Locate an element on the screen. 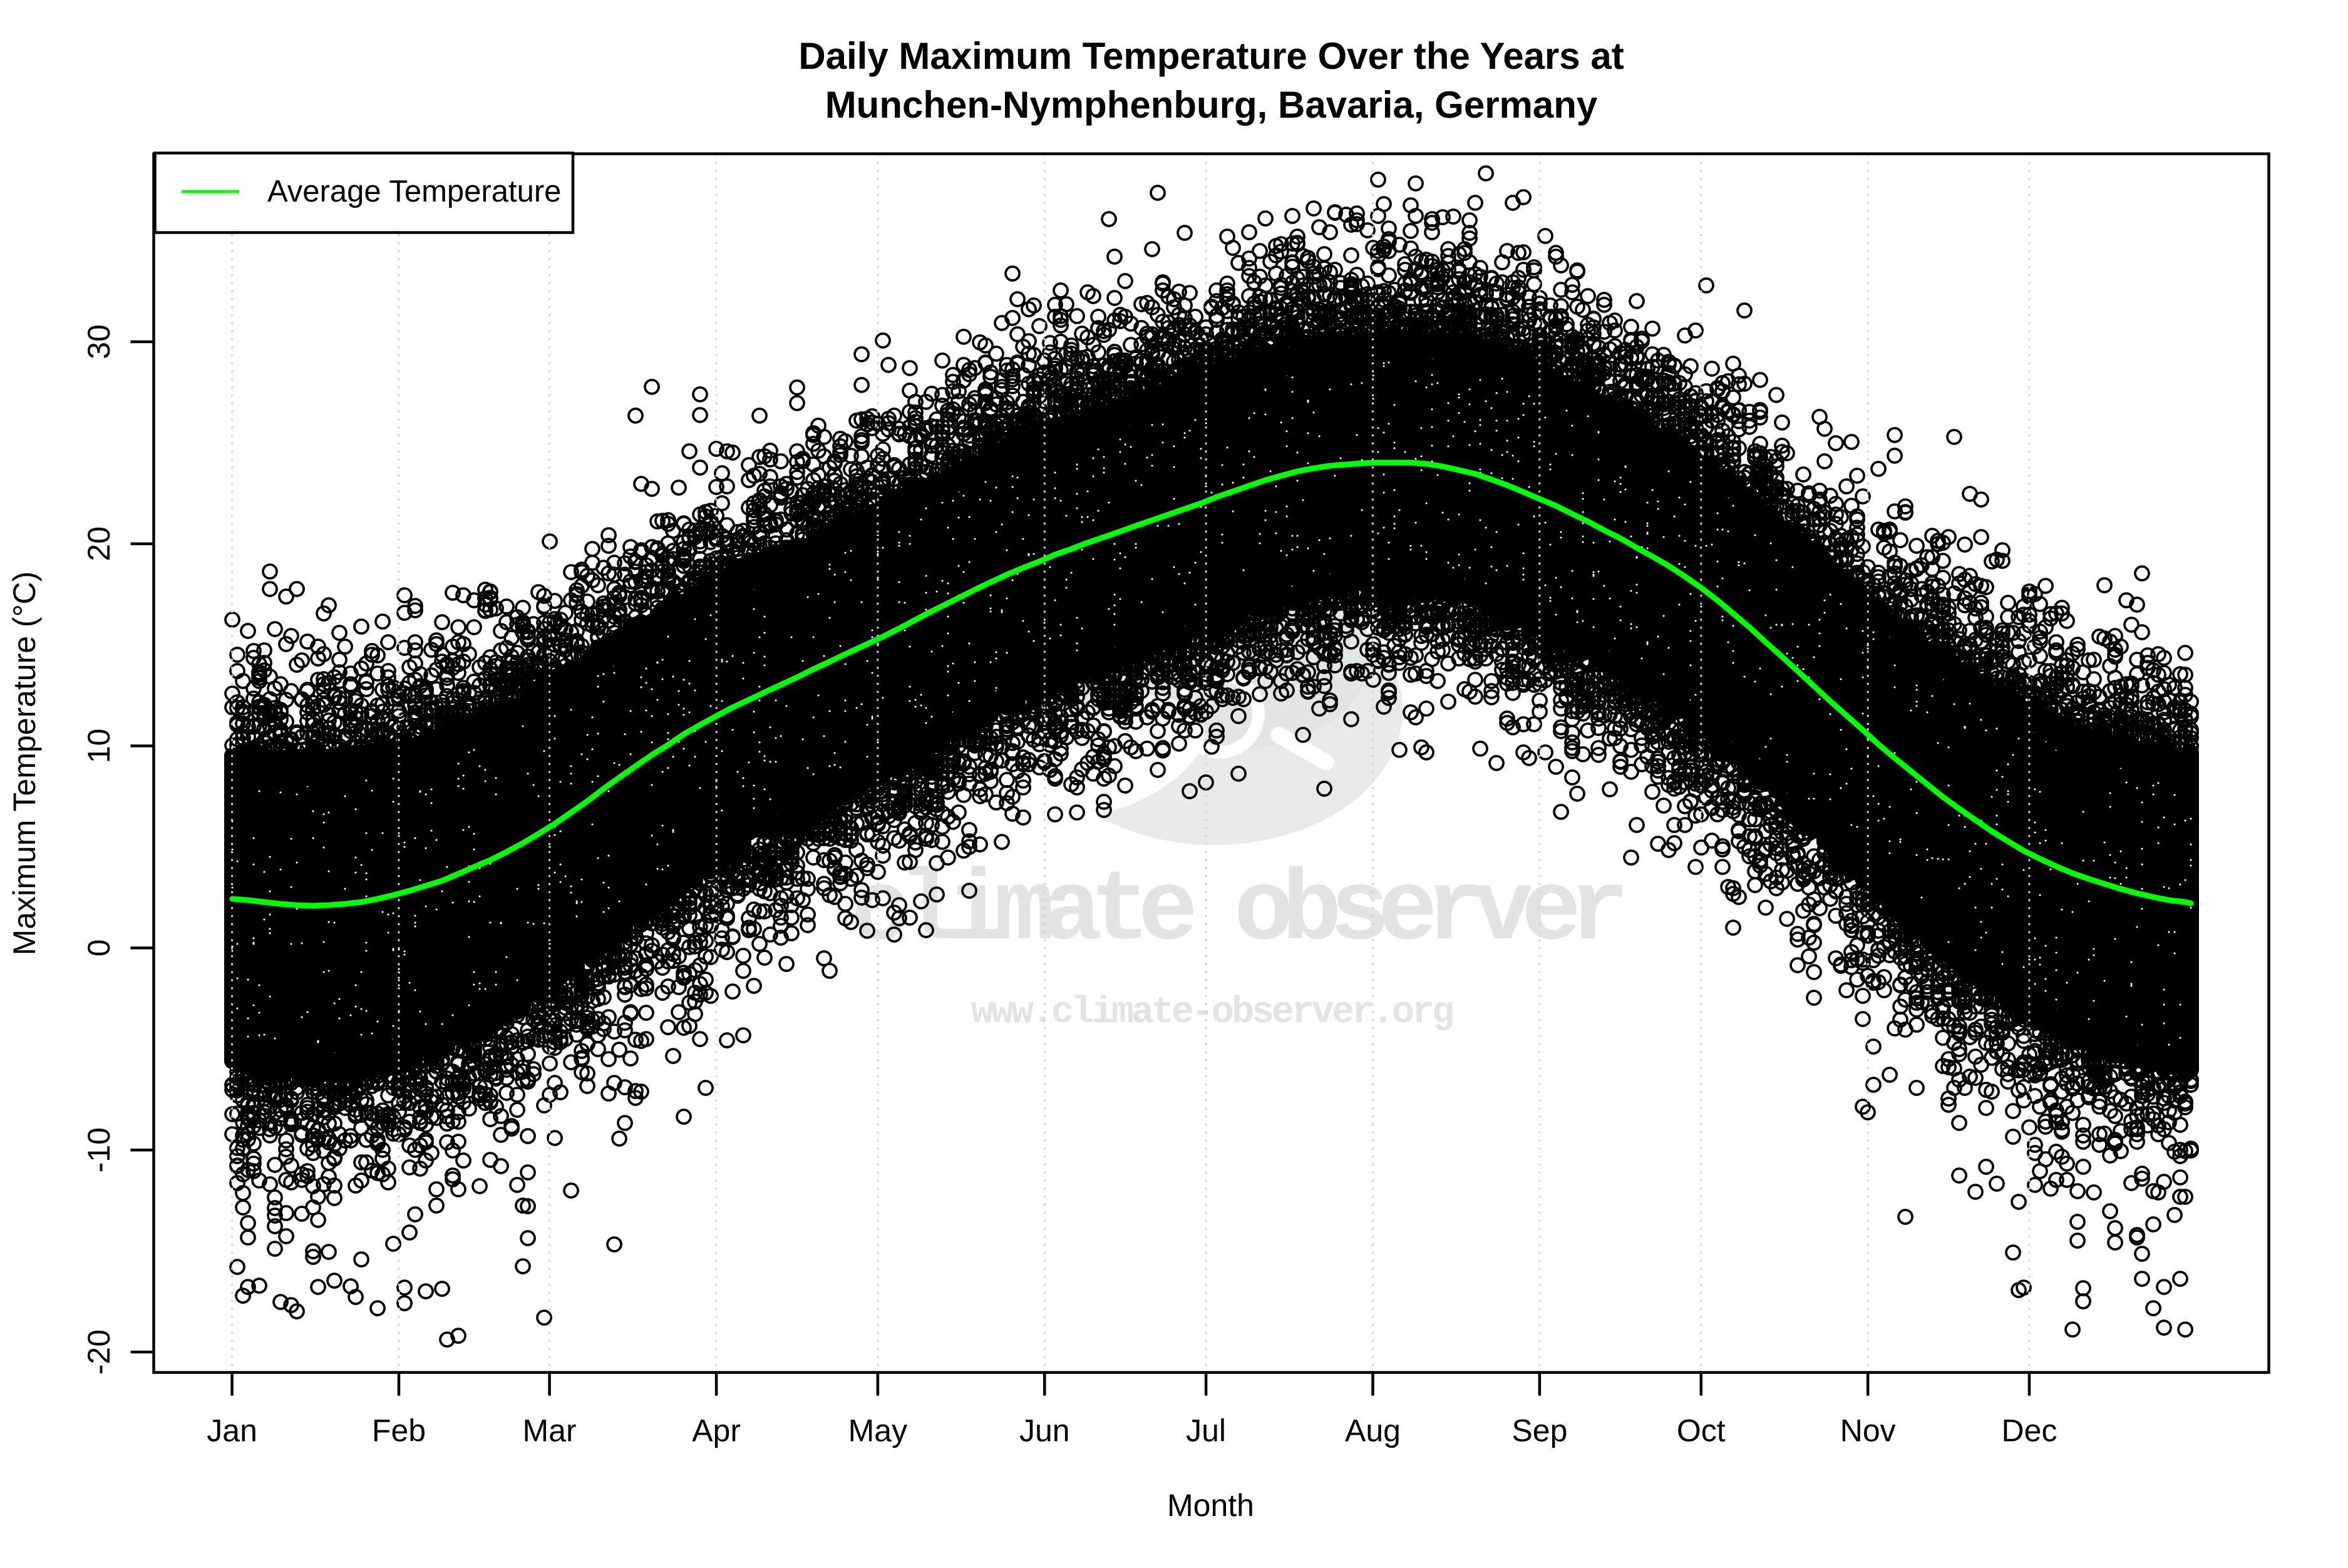 The height and width of the screenshot is (1568, 2348). svg-text: Sep is located at coordinates (1539, 1430).